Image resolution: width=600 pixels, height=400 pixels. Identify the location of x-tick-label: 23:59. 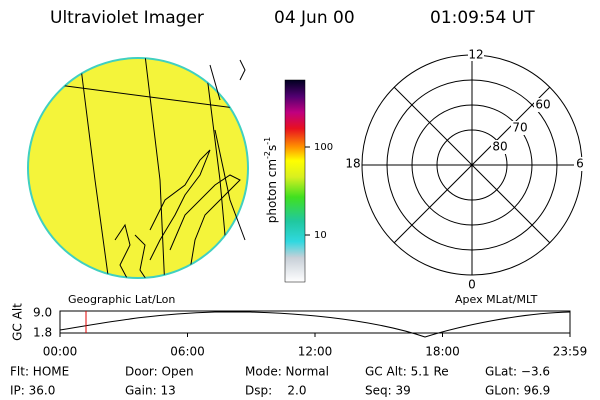
(570, 352).